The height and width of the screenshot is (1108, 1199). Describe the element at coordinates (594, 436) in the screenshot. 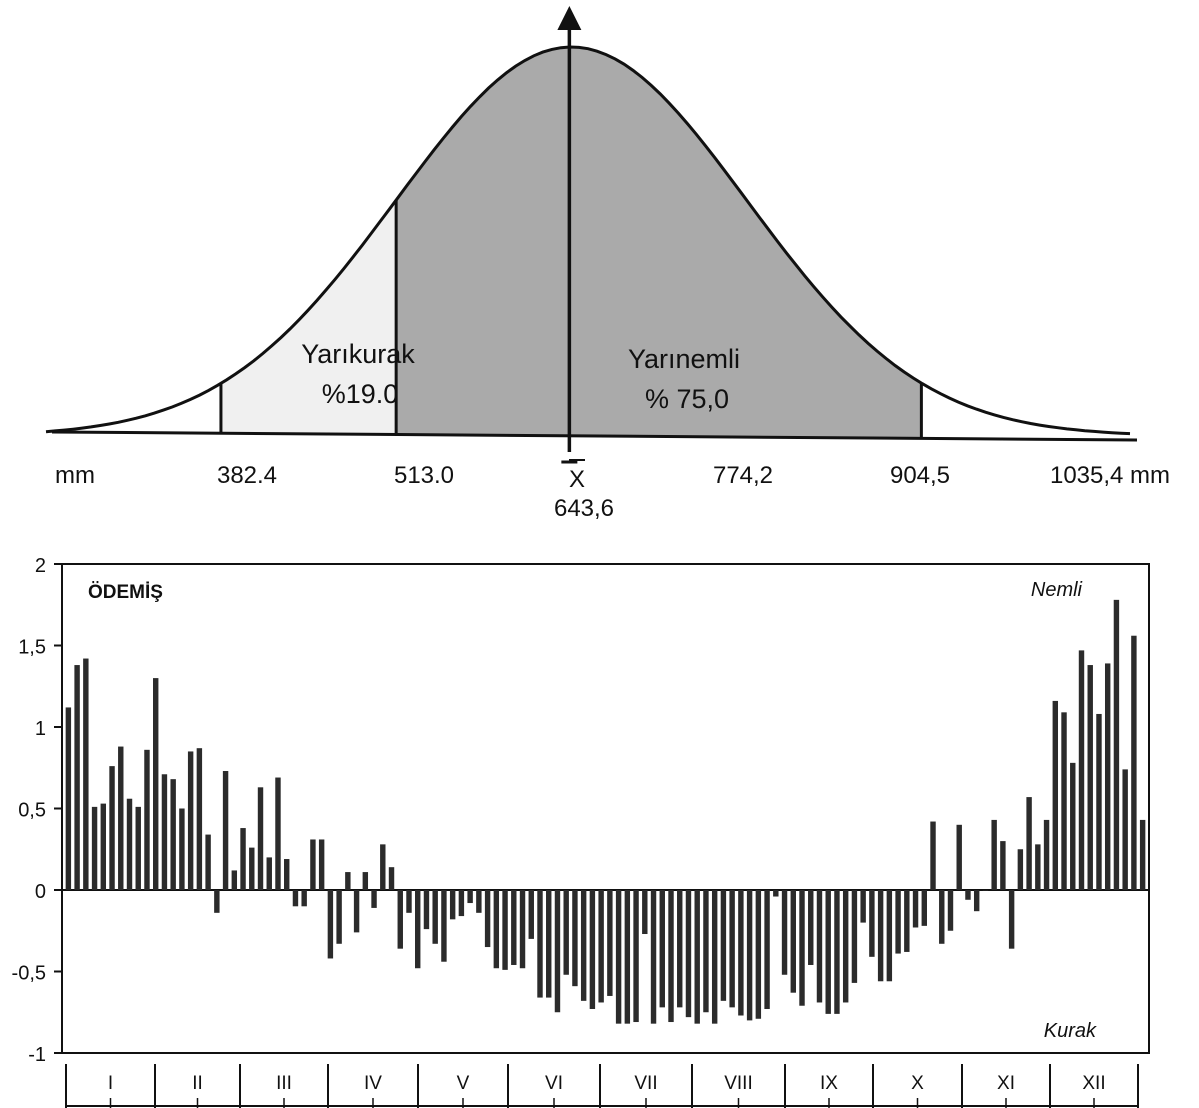

I see `baseline` at that location.